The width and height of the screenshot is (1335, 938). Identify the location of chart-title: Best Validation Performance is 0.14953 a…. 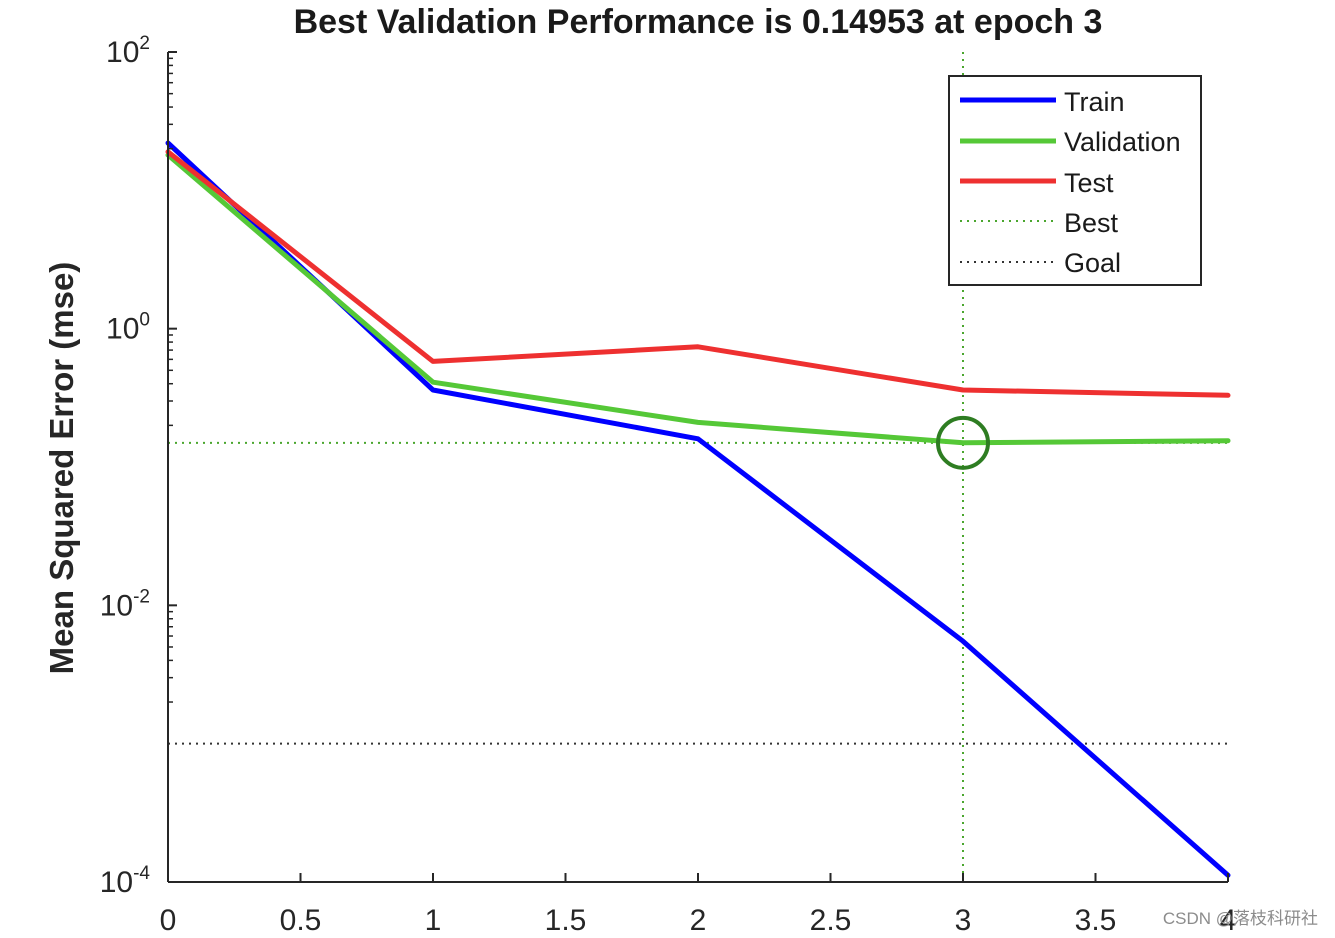
(698, 22).